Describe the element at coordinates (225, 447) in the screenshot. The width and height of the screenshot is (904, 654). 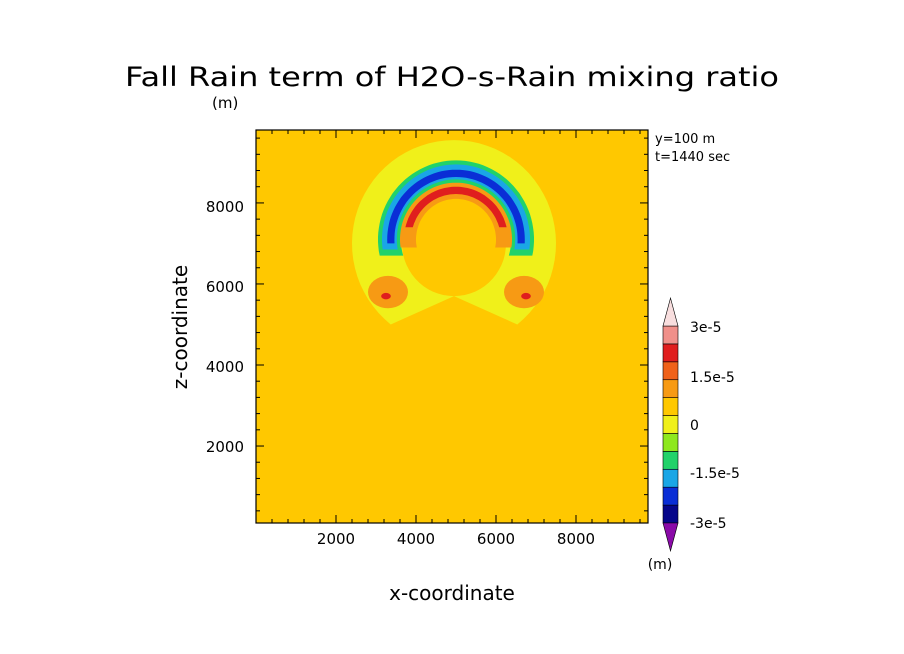
I see `y-tick-label: 2000` at that location.